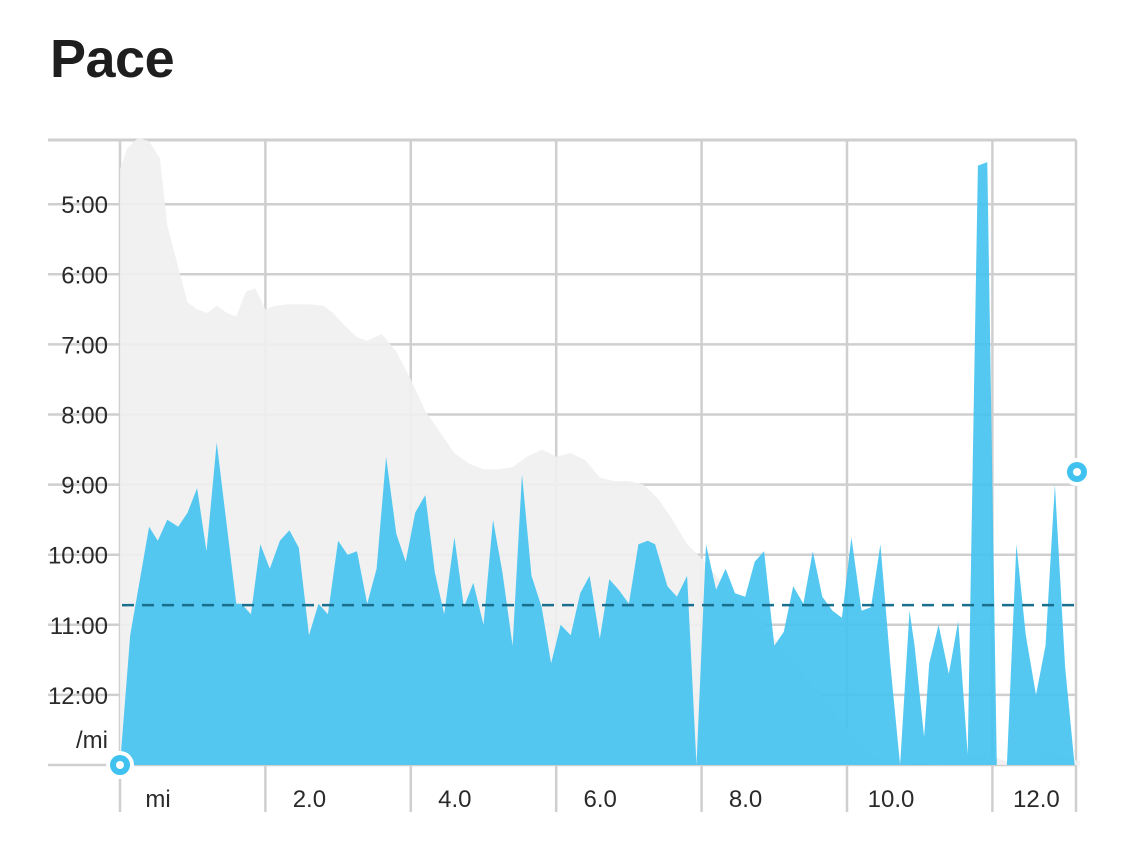 The width and height of the screenshot is (1125, 860). Describe the element at coordinates (745, 799) in the screenshot. I see `x-tick-label: 8.0` at that location.